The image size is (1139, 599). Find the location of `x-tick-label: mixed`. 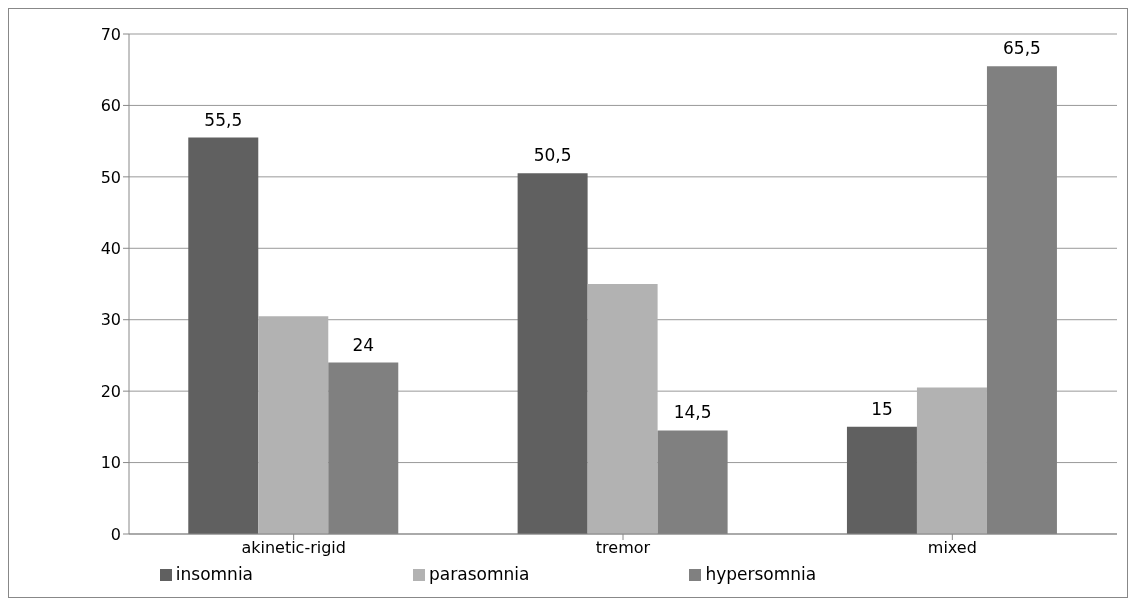

x-tick-label: mixed is located at coordinates (952, 548).